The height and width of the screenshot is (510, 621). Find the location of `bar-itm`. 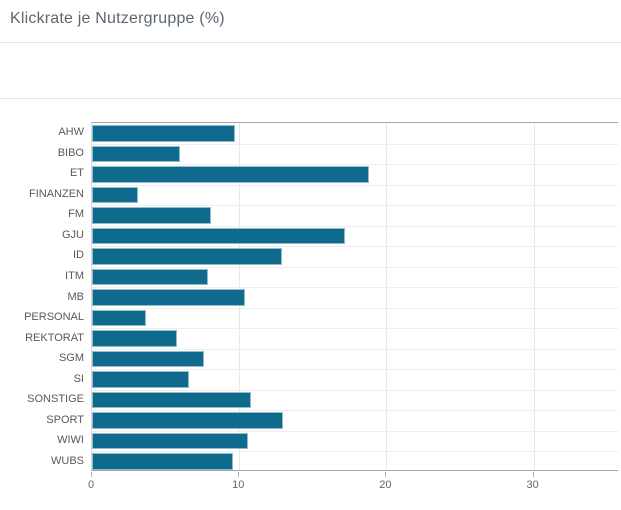

bar-itm is located at coordinates (150, 277).